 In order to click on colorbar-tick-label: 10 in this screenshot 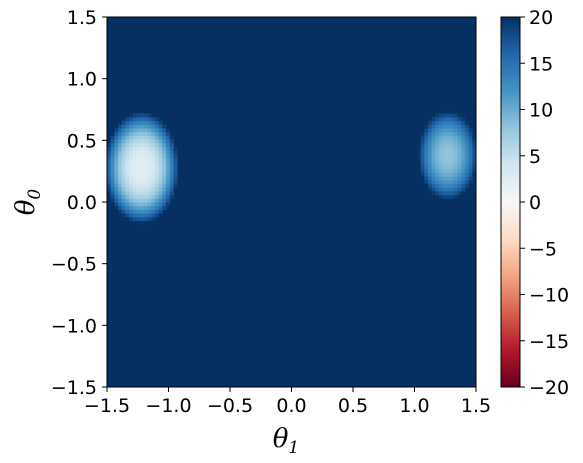, I will do `click(541, 111)`.